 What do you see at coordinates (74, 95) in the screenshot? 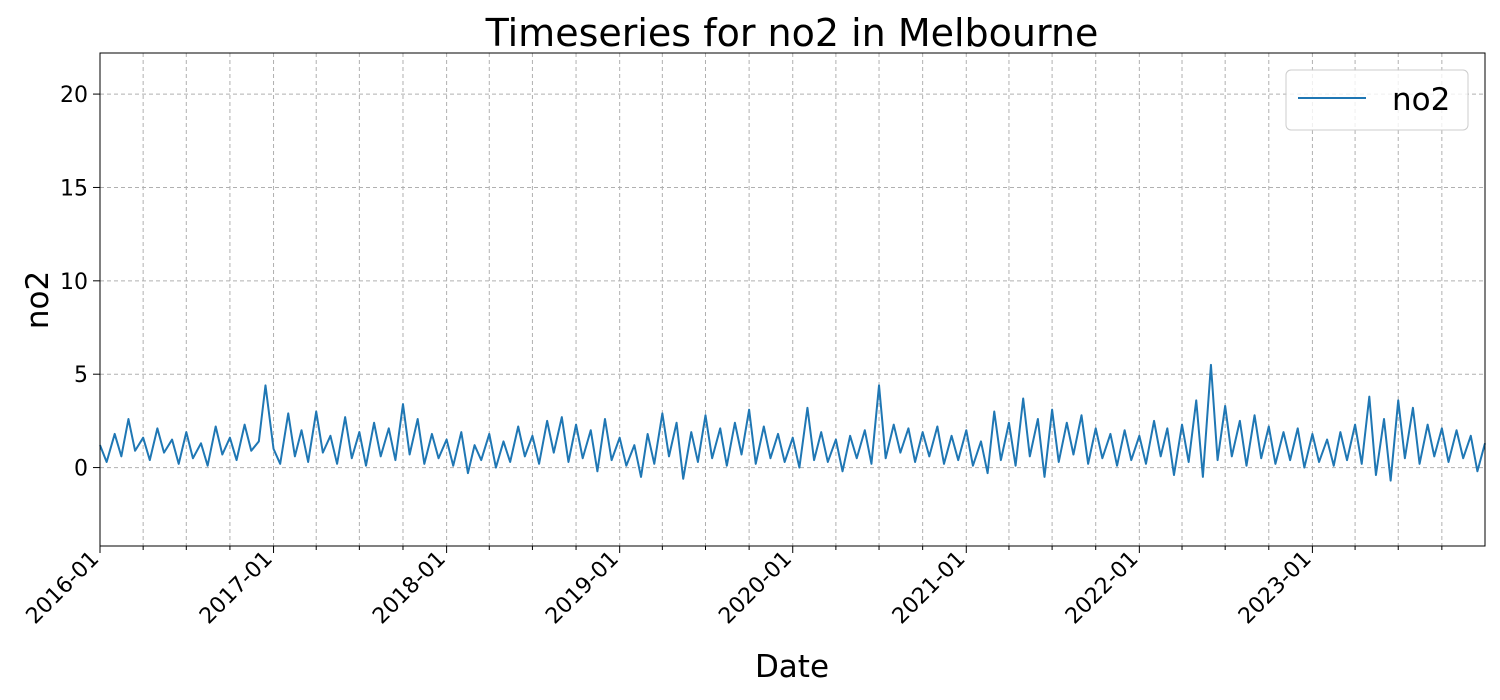
I see `y-tick-label: 20` at bounding box center [74, 95].